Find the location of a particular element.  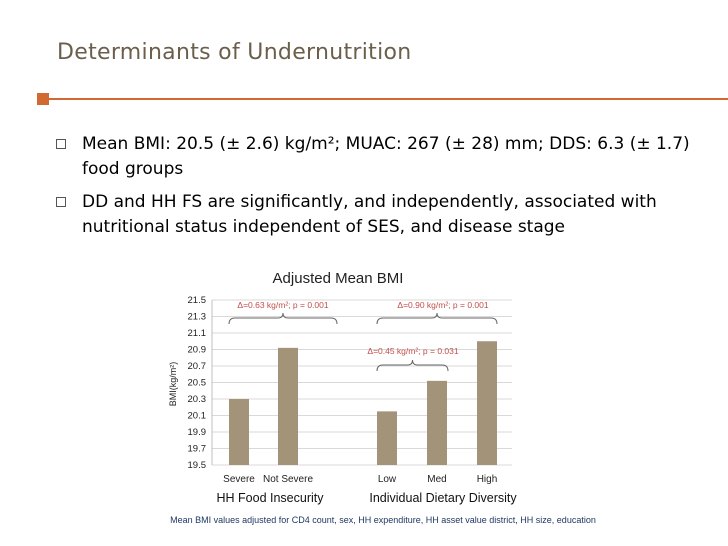

bar-not-severe is located at coordinates (288, 406).